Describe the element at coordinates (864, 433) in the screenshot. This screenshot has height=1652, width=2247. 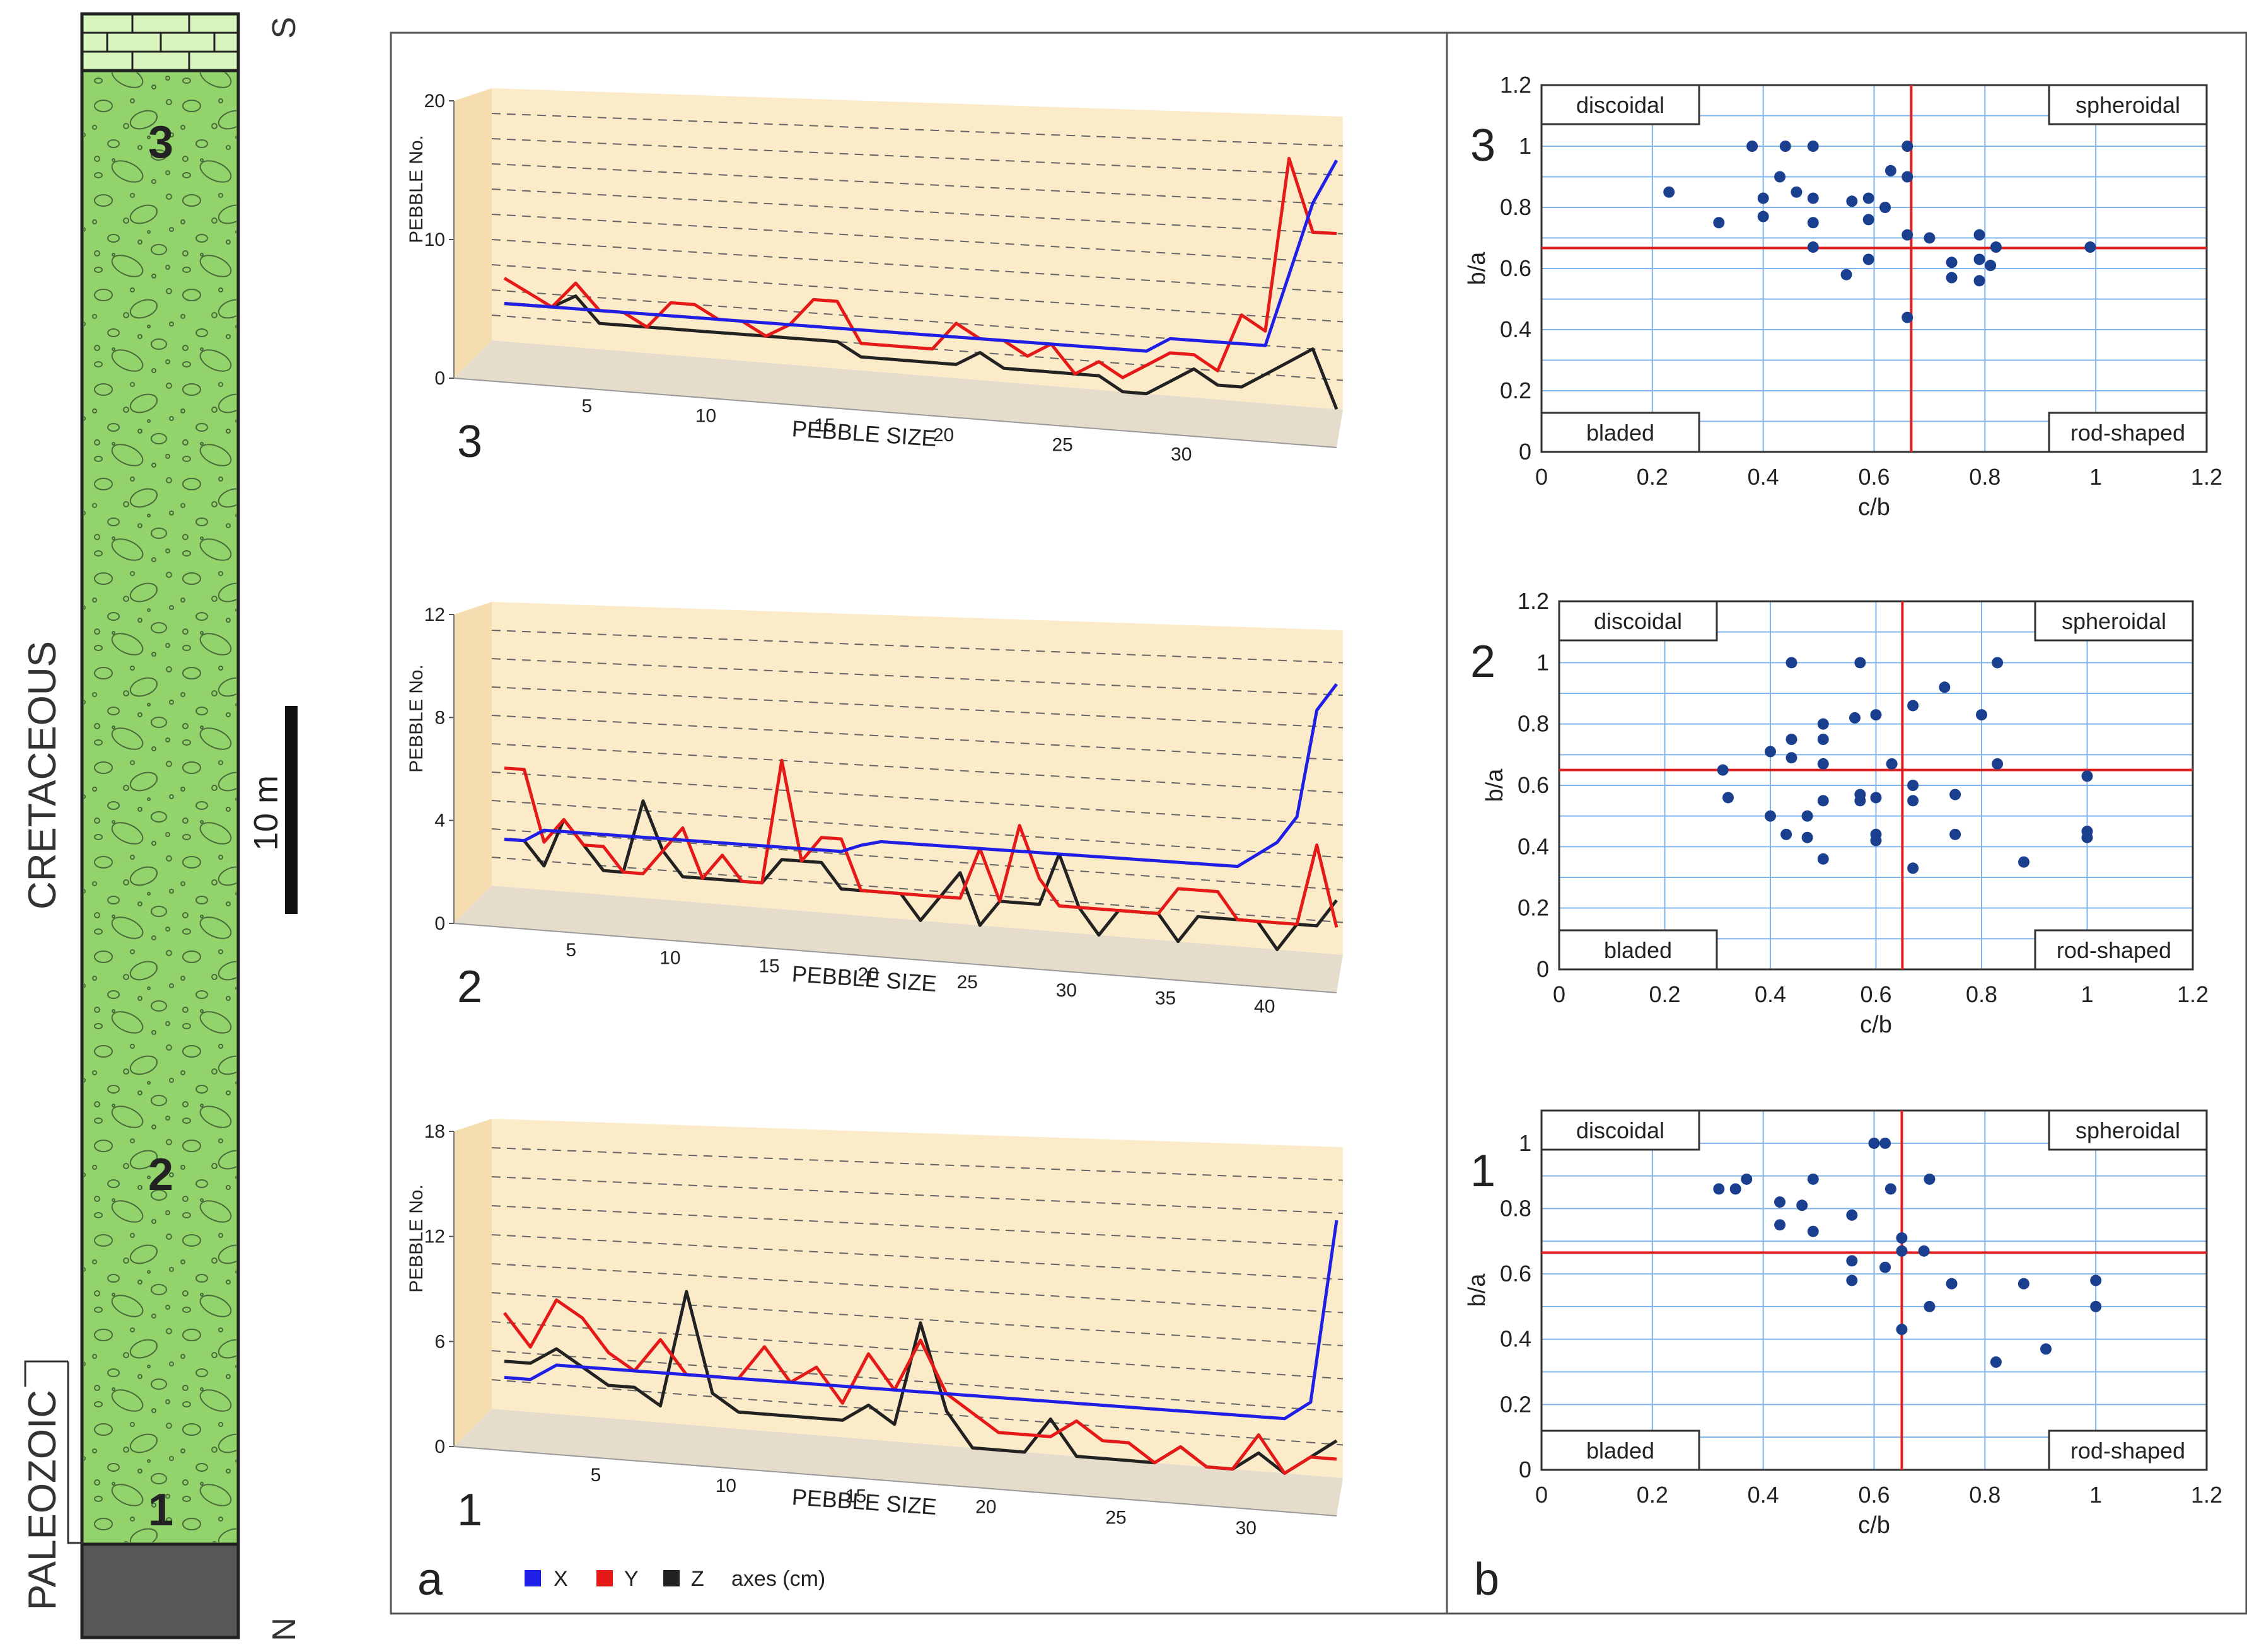
I see `x-axis-title: PEBBLE SIZE` at that location.